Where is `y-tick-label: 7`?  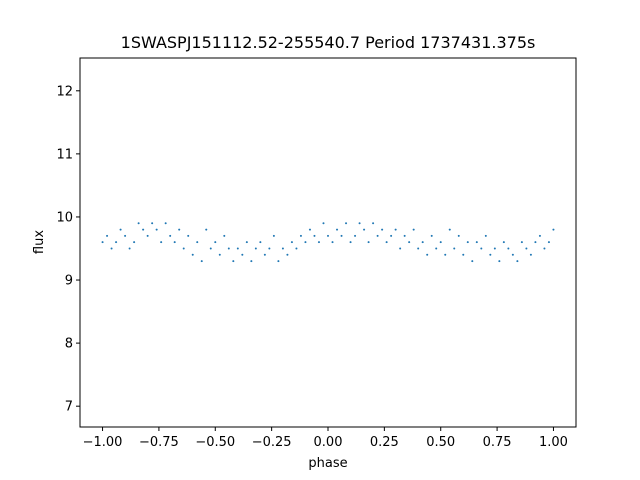
y-tick-label: 7 is located at coordinates (69, 407).